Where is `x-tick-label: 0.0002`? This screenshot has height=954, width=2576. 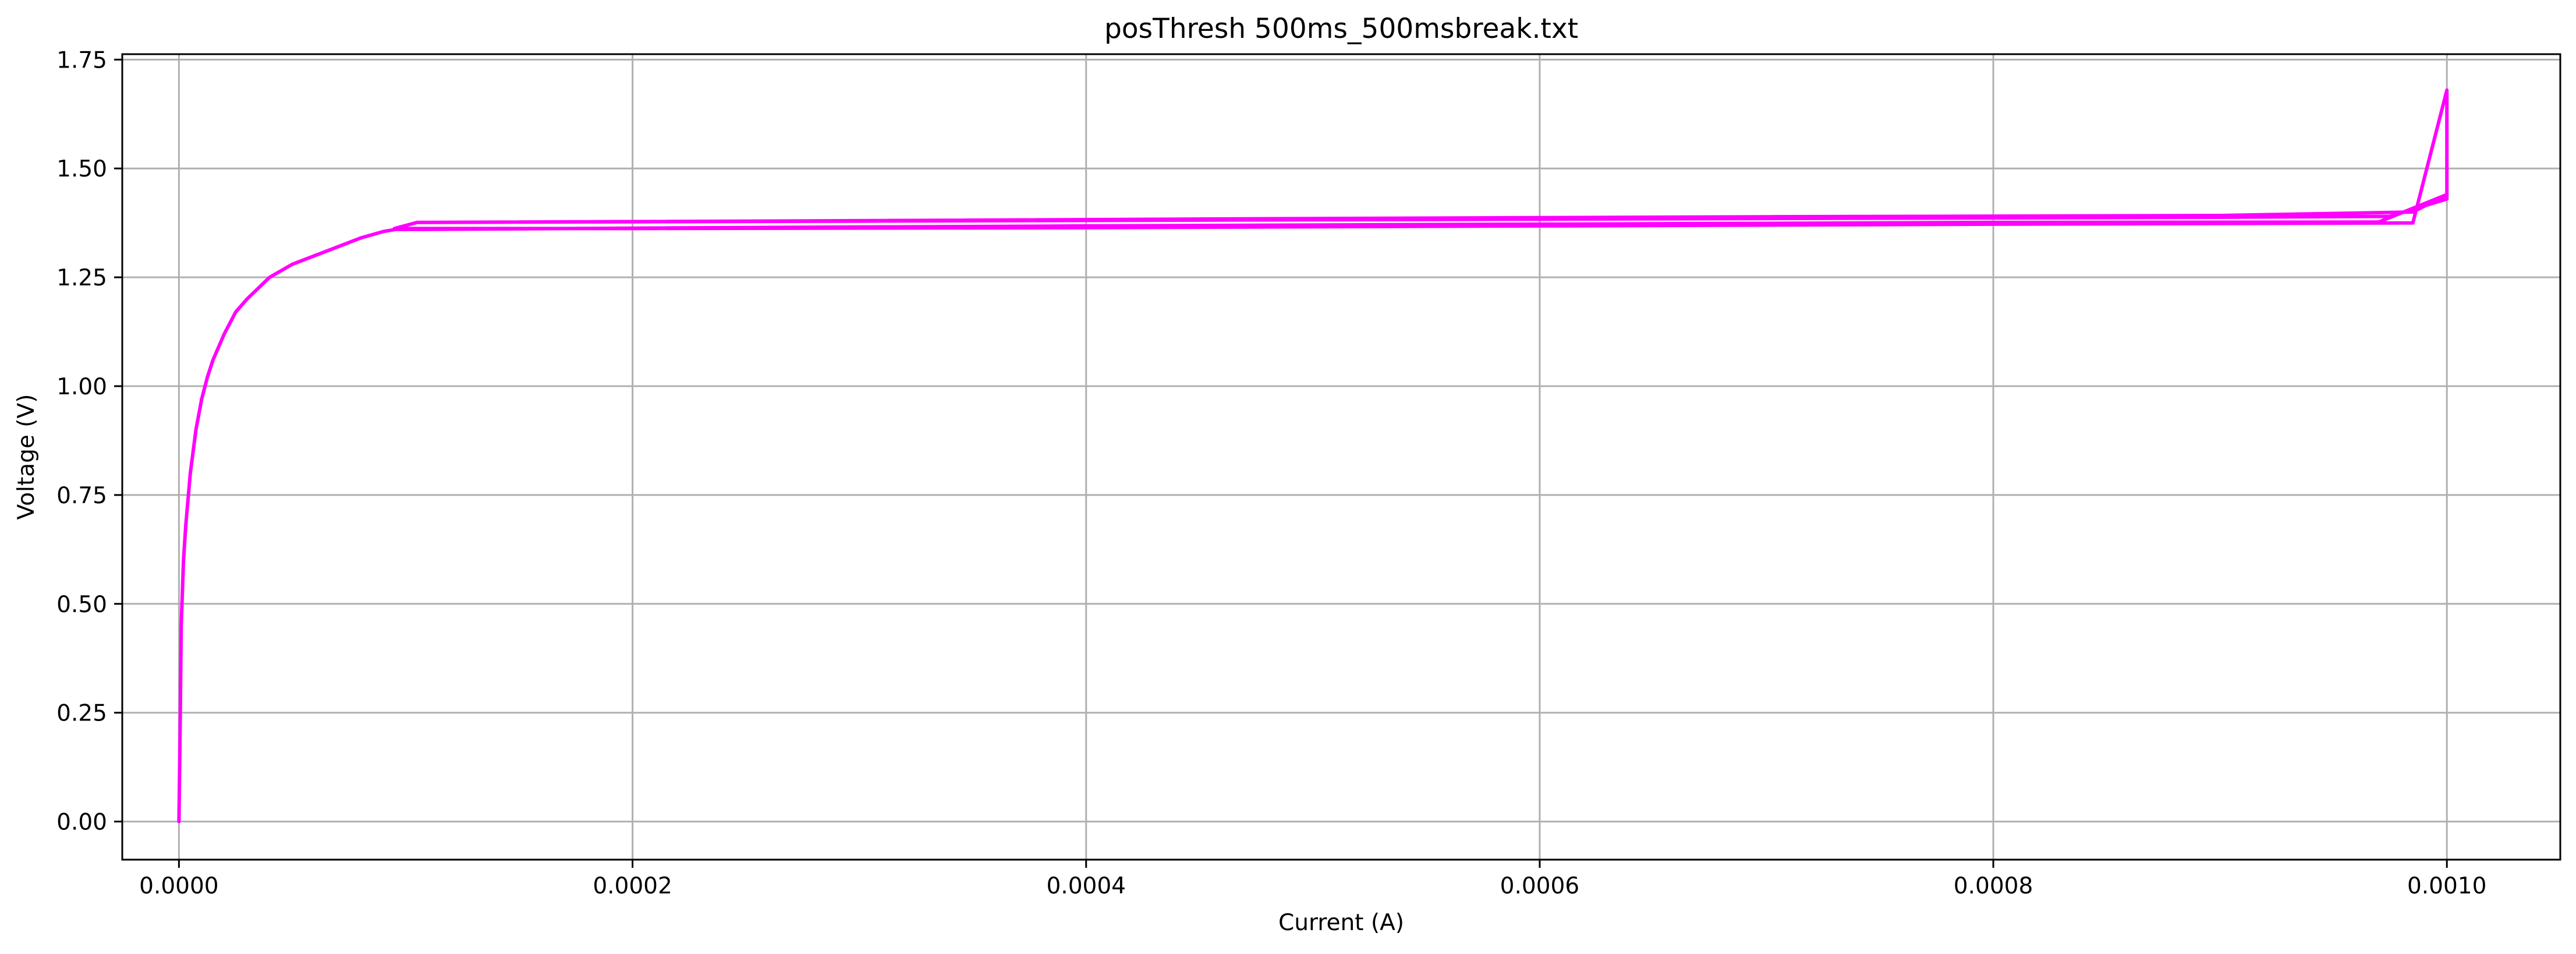 x-tick-label: 0.0002 is located at coordinates (632, 886).